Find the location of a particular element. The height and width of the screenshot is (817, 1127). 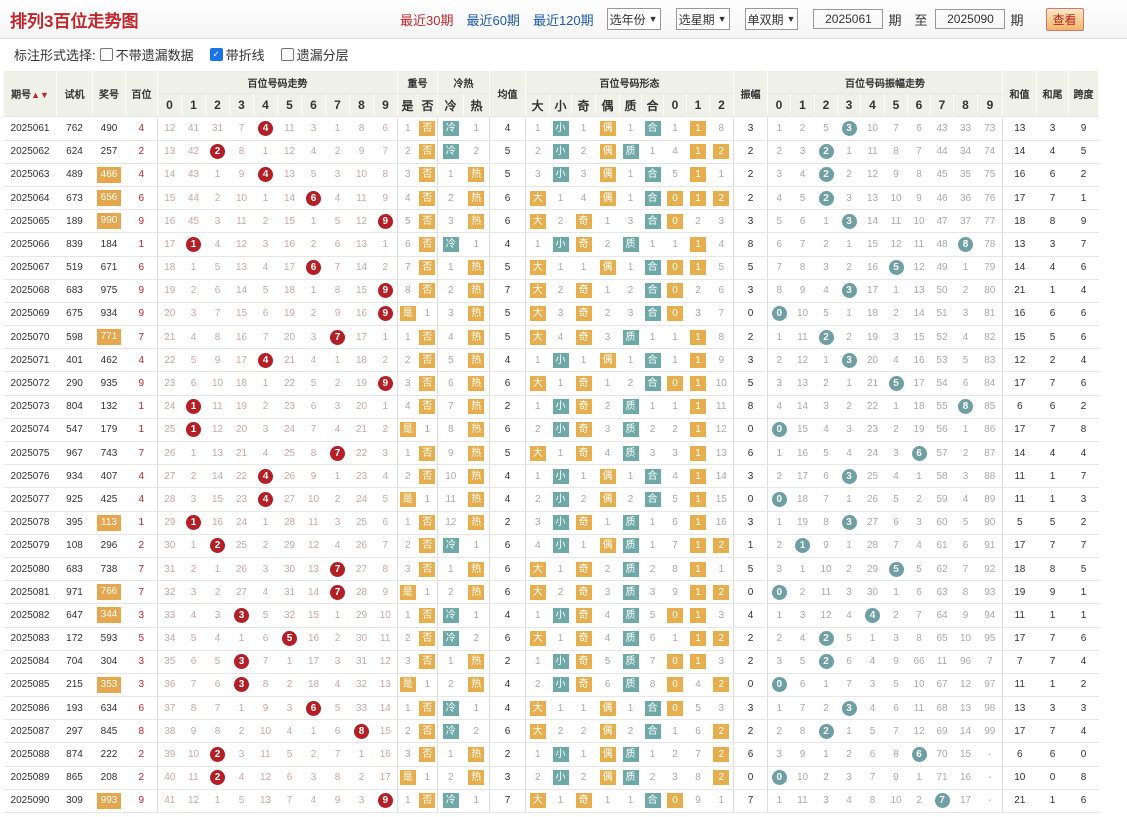

hotcold-mark: 冷 is located at coordinates (450, 801).